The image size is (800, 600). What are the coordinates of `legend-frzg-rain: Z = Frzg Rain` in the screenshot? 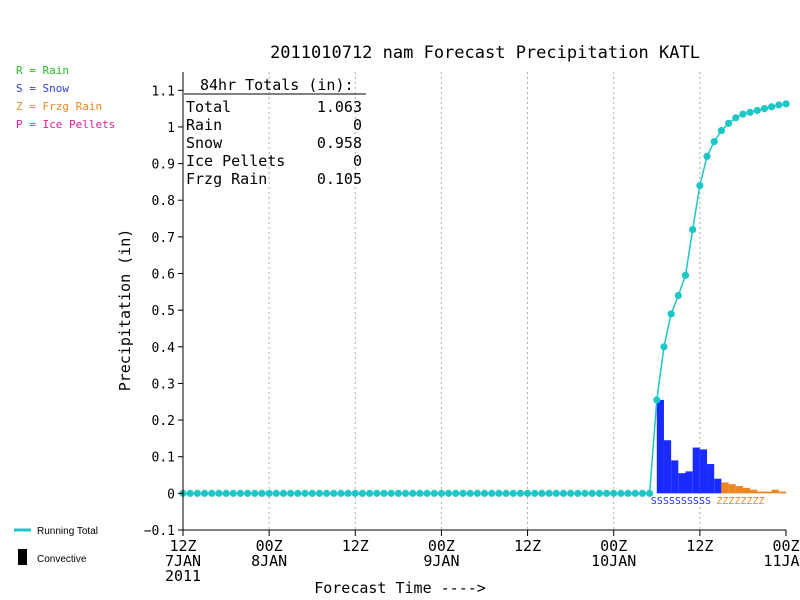 It's located at (59, 106).